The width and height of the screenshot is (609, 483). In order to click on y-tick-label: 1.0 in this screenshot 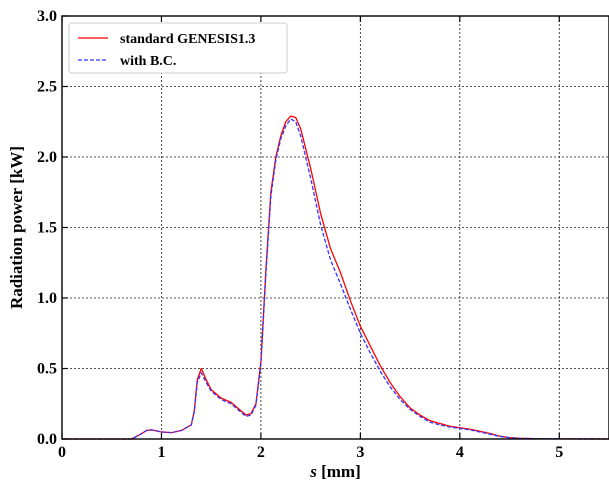, I will do `click(47, 298)`.